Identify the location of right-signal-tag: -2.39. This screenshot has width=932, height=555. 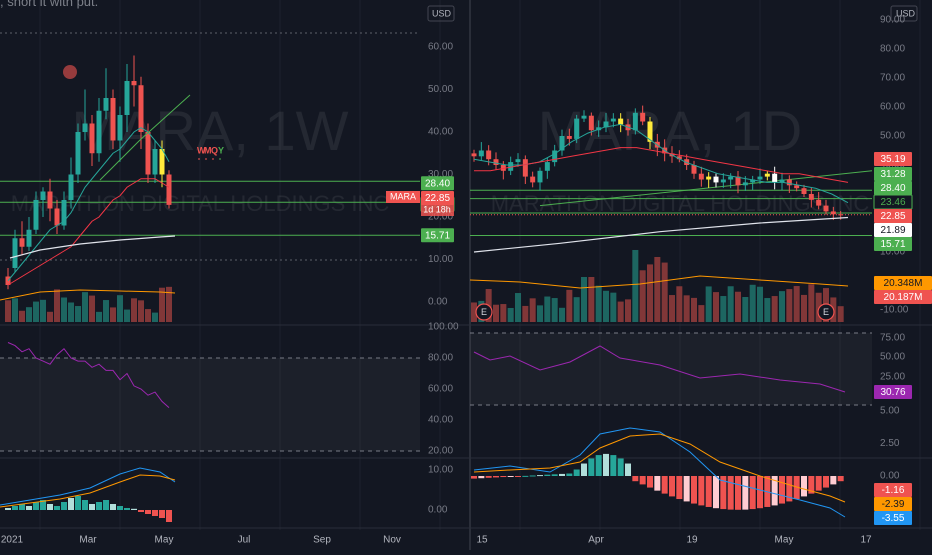
(893, 504).